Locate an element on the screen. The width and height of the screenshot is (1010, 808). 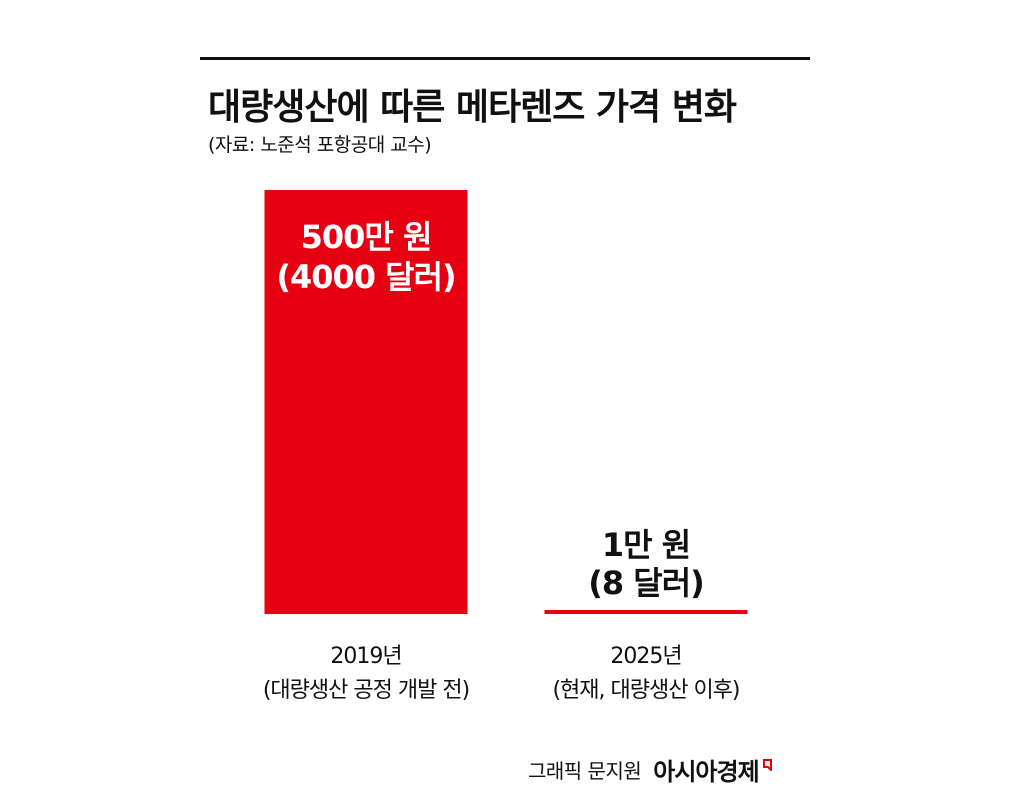
category-1-year: 2019년 is located at coordinates (365, 656).